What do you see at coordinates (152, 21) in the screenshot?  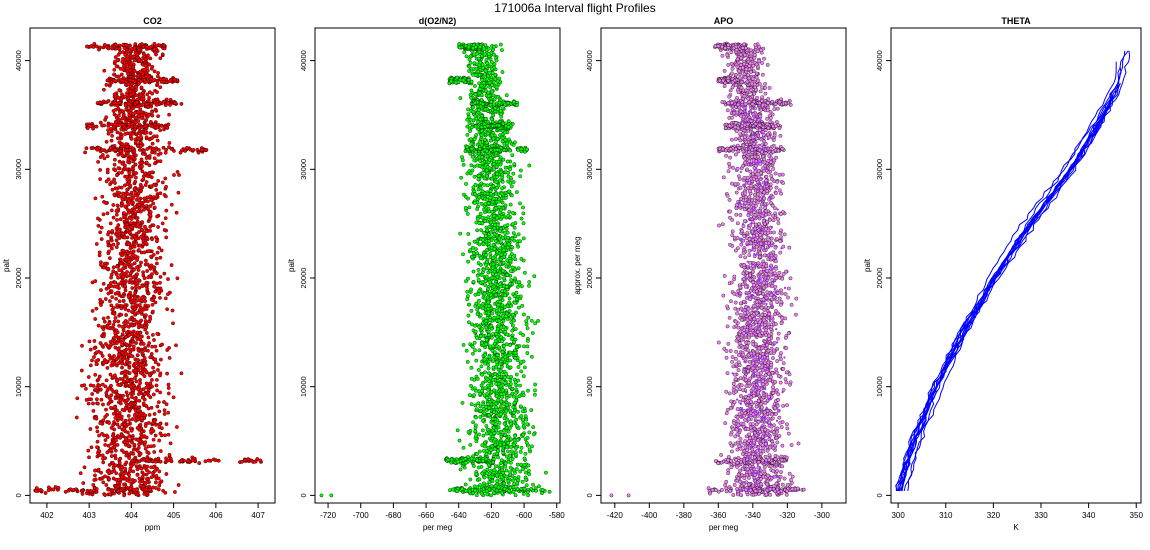 I see `panel-title: CO2` at bounding box center [152, 21].